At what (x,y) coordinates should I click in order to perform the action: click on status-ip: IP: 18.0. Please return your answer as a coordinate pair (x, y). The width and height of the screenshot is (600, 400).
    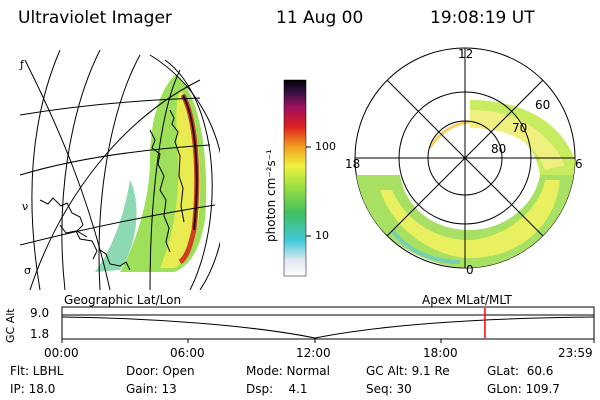
    Looking at the image, I should click on (33, 389).